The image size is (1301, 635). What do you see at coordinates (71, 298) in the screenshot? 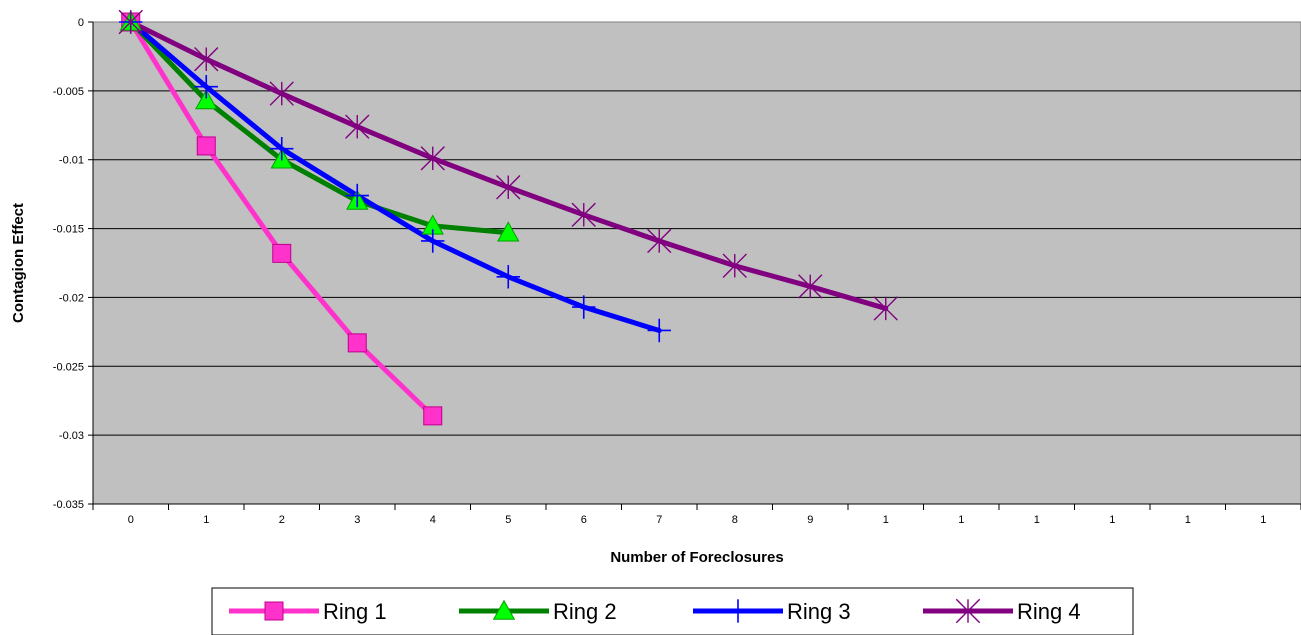
I see `y-tick-label: -0.02` at bounding box center [71, 298].